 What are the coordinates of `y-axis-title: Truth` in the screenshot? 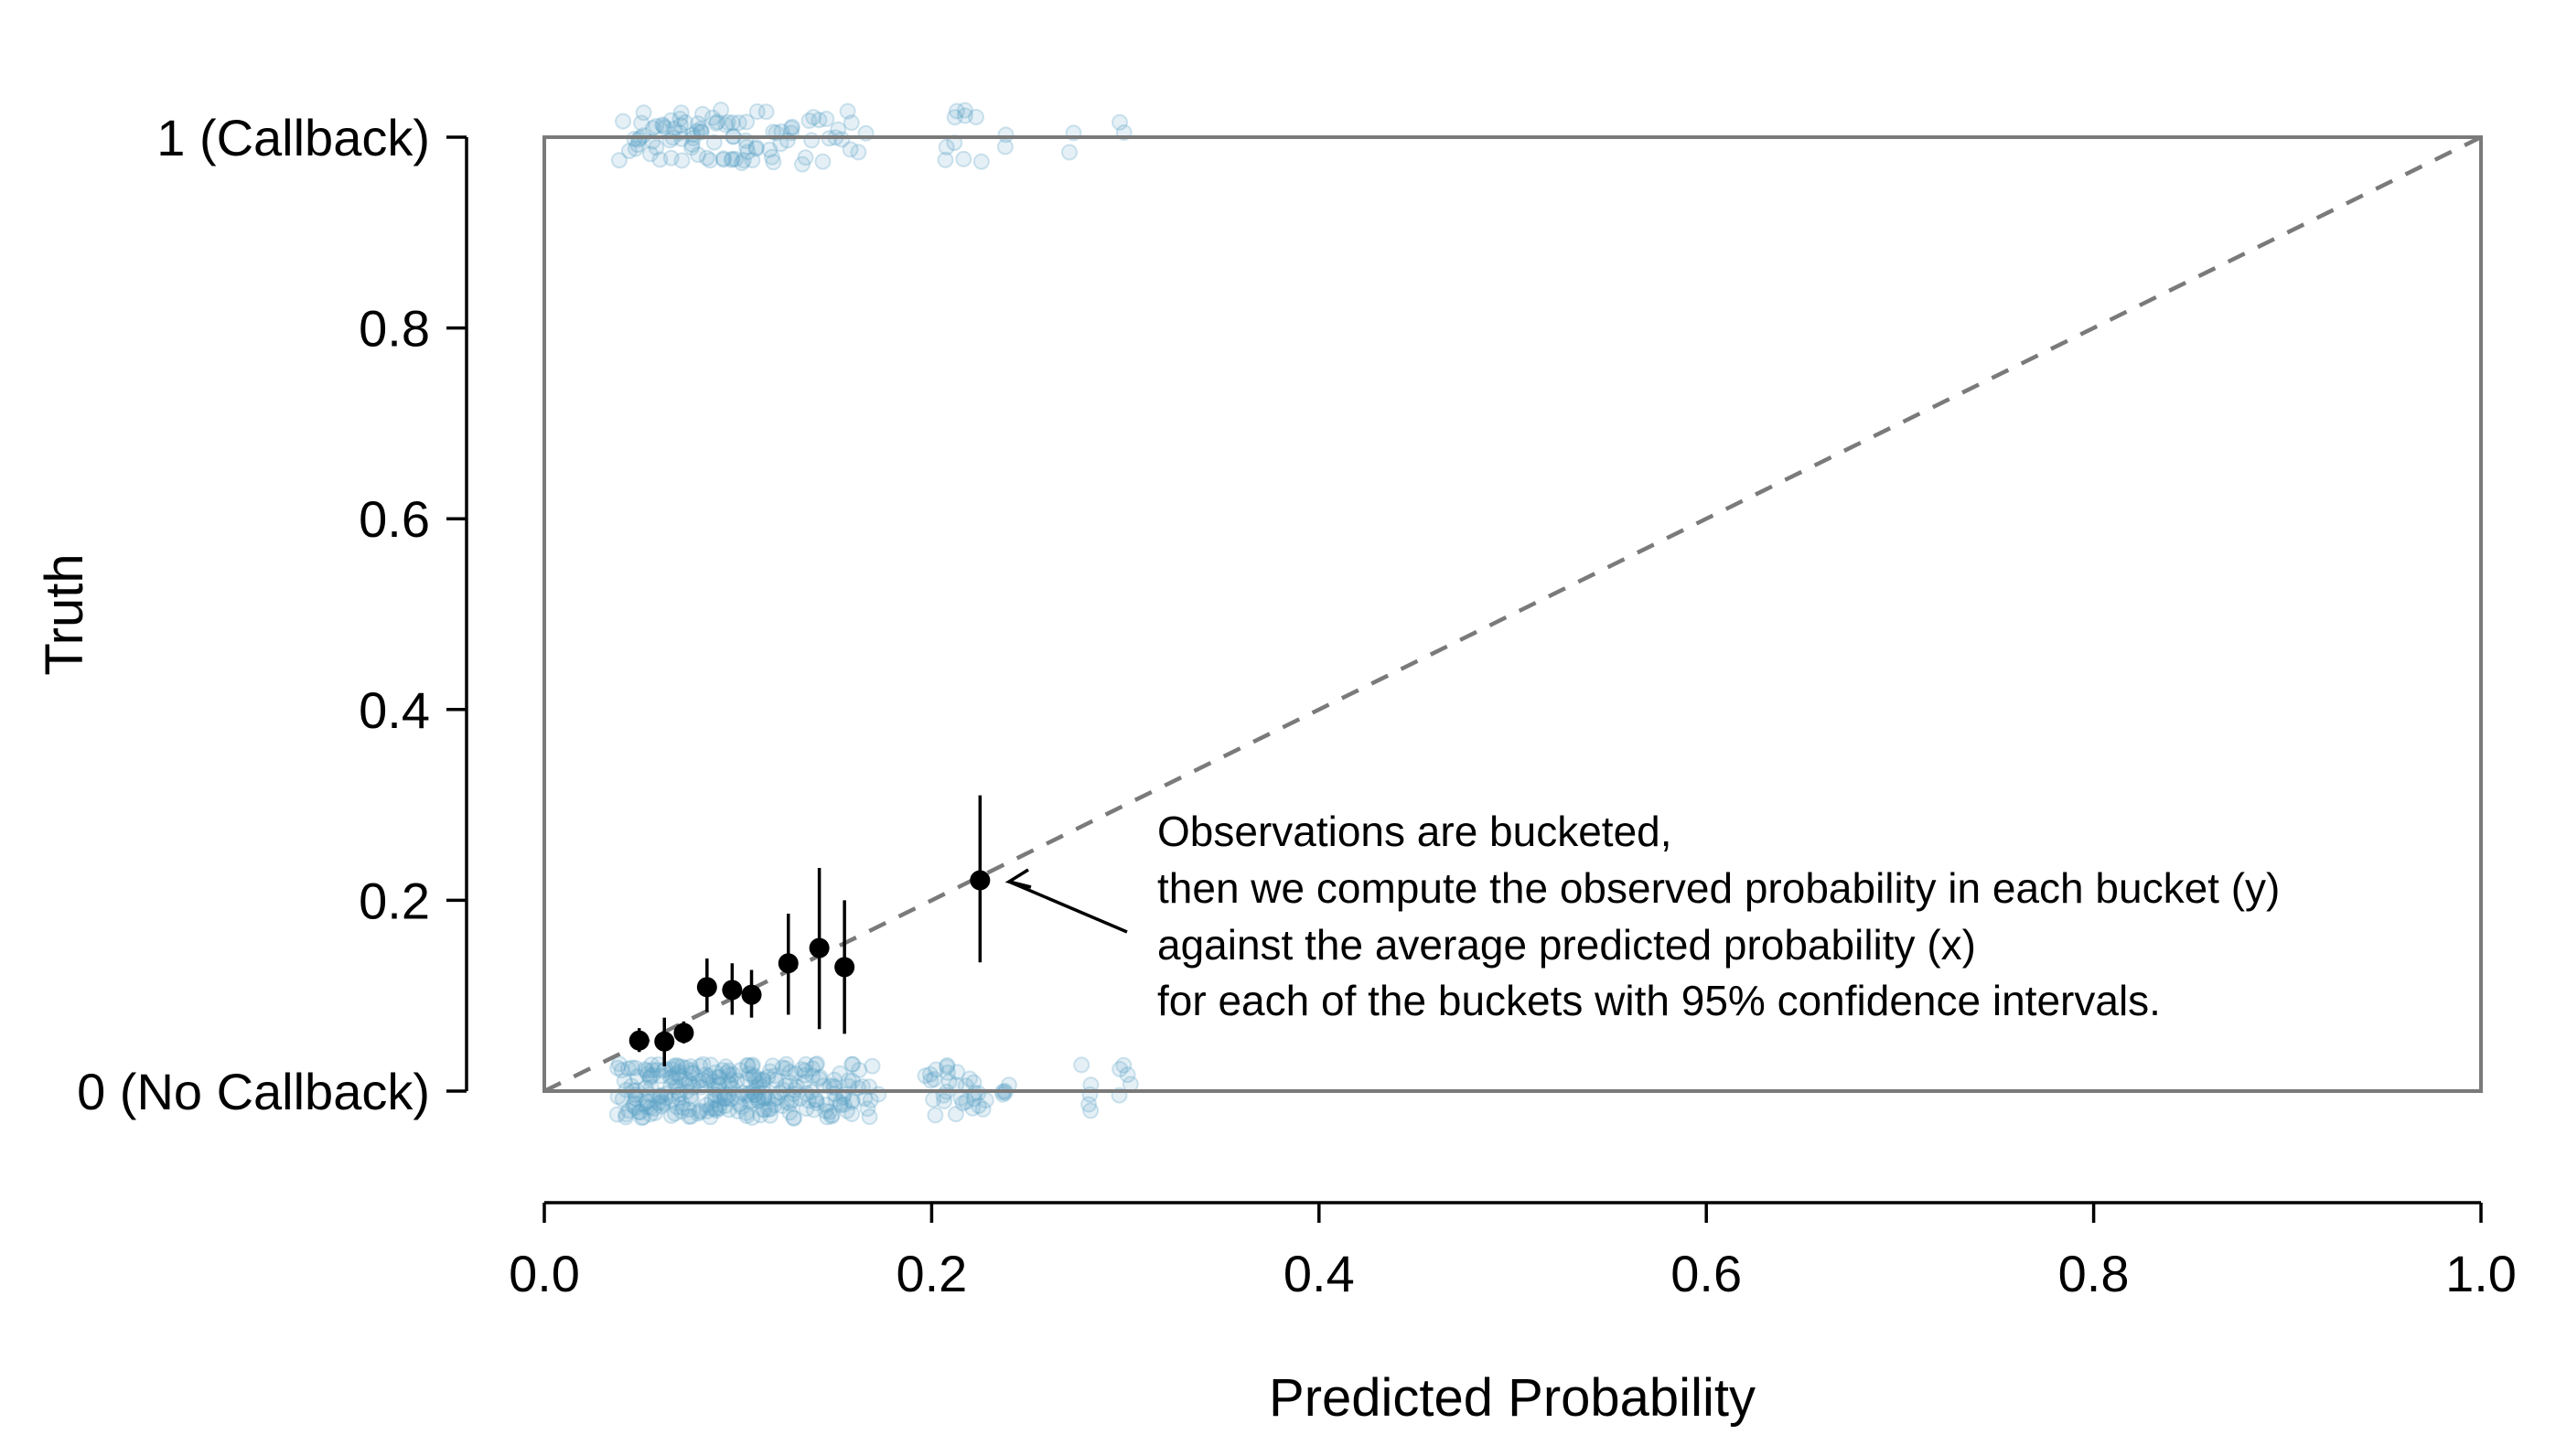 It's located at (64, 614).